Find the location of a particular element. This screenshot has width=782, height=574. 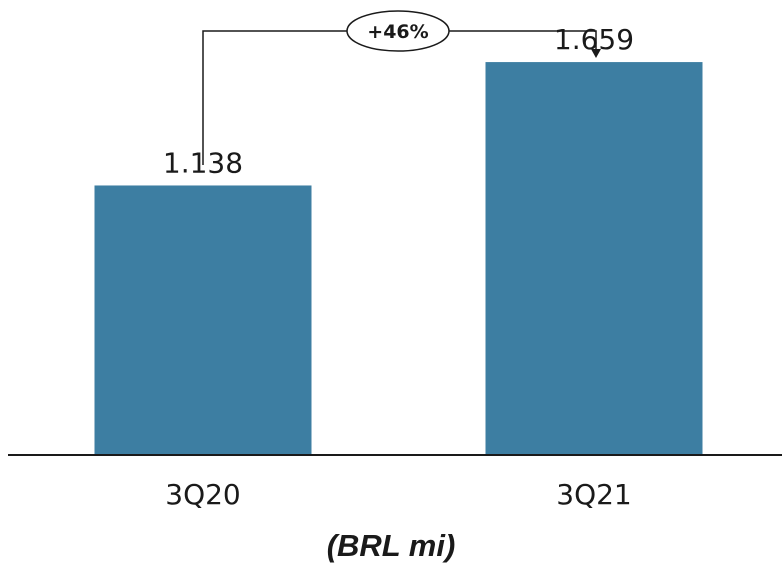

growth-annotation: +46% is located at coordinates (401, 87).